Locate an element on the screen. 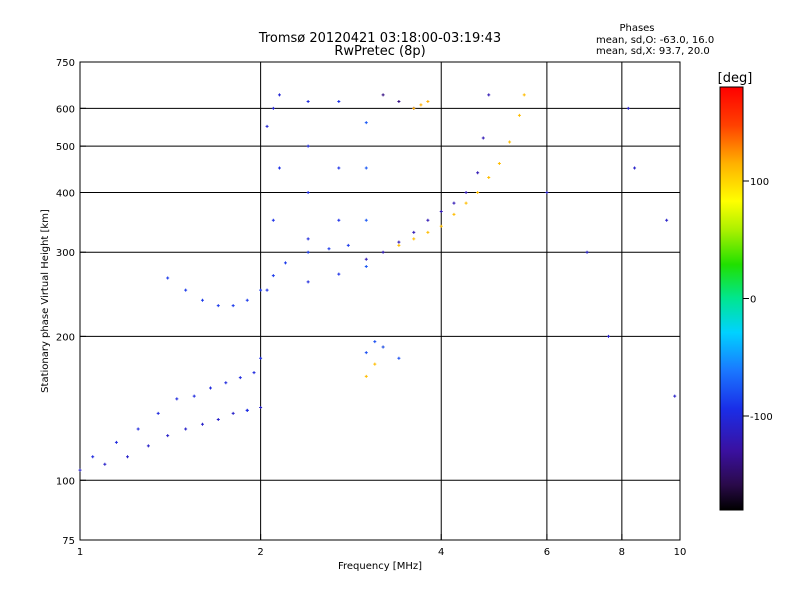 The height and width of the screenshot is (600, 800). chart-subtitle: RwPretec (8p) is located at coordinates (379, 51).